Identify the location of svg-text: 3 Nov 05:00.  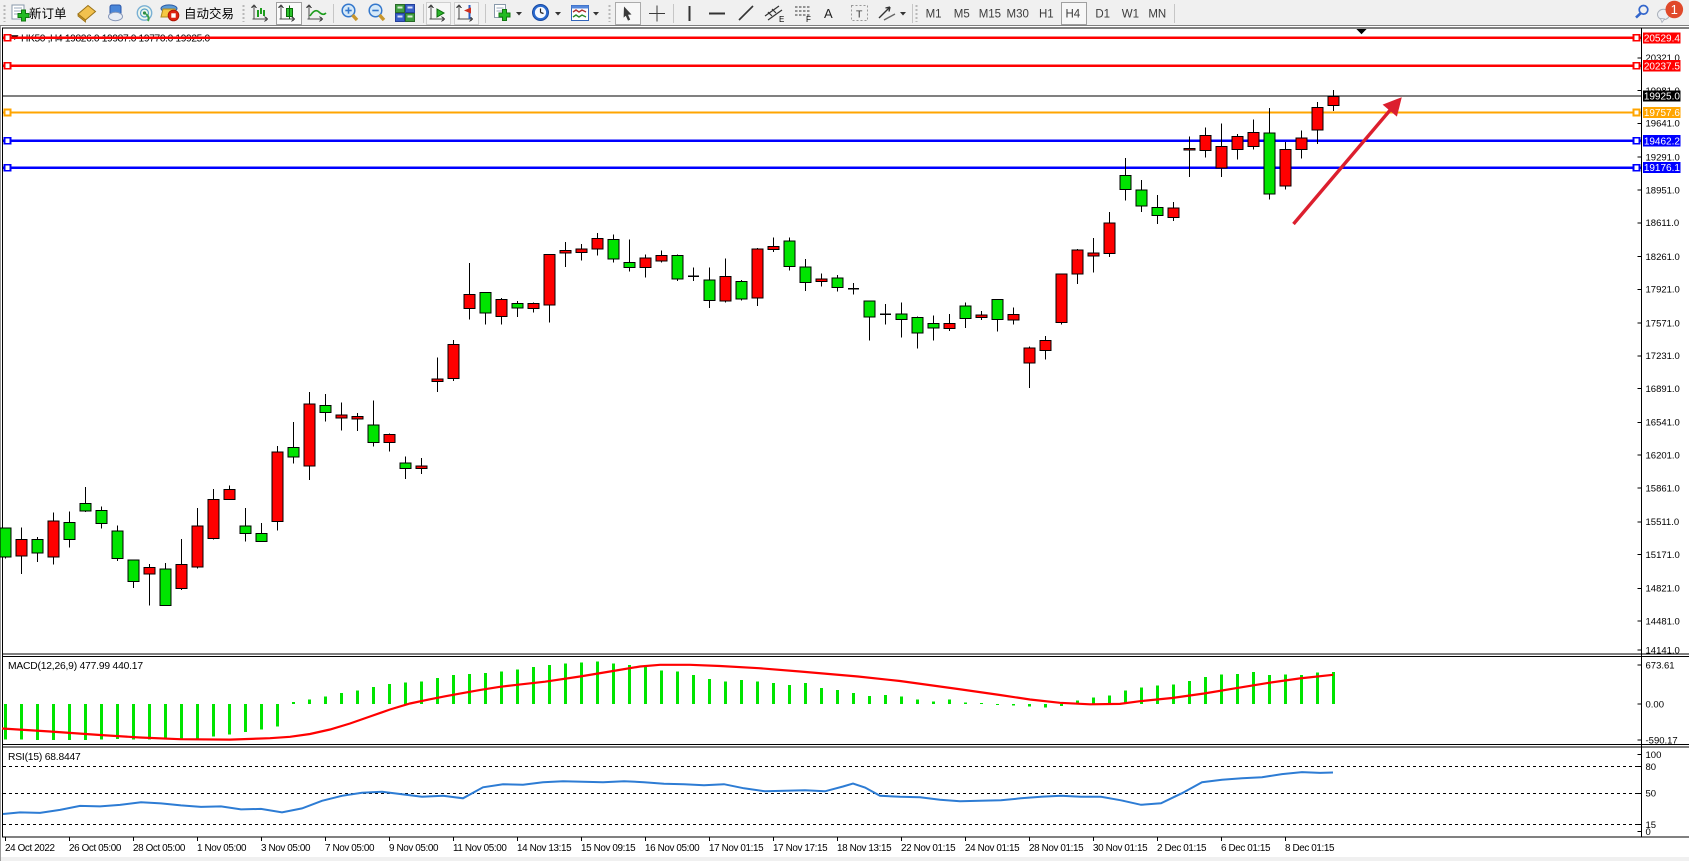
(286, 848).